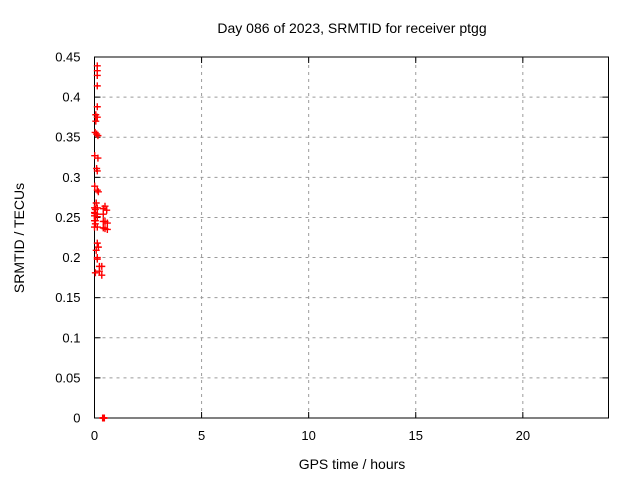  I want to click on y-tick-label: 0.05, so click(67, 377).